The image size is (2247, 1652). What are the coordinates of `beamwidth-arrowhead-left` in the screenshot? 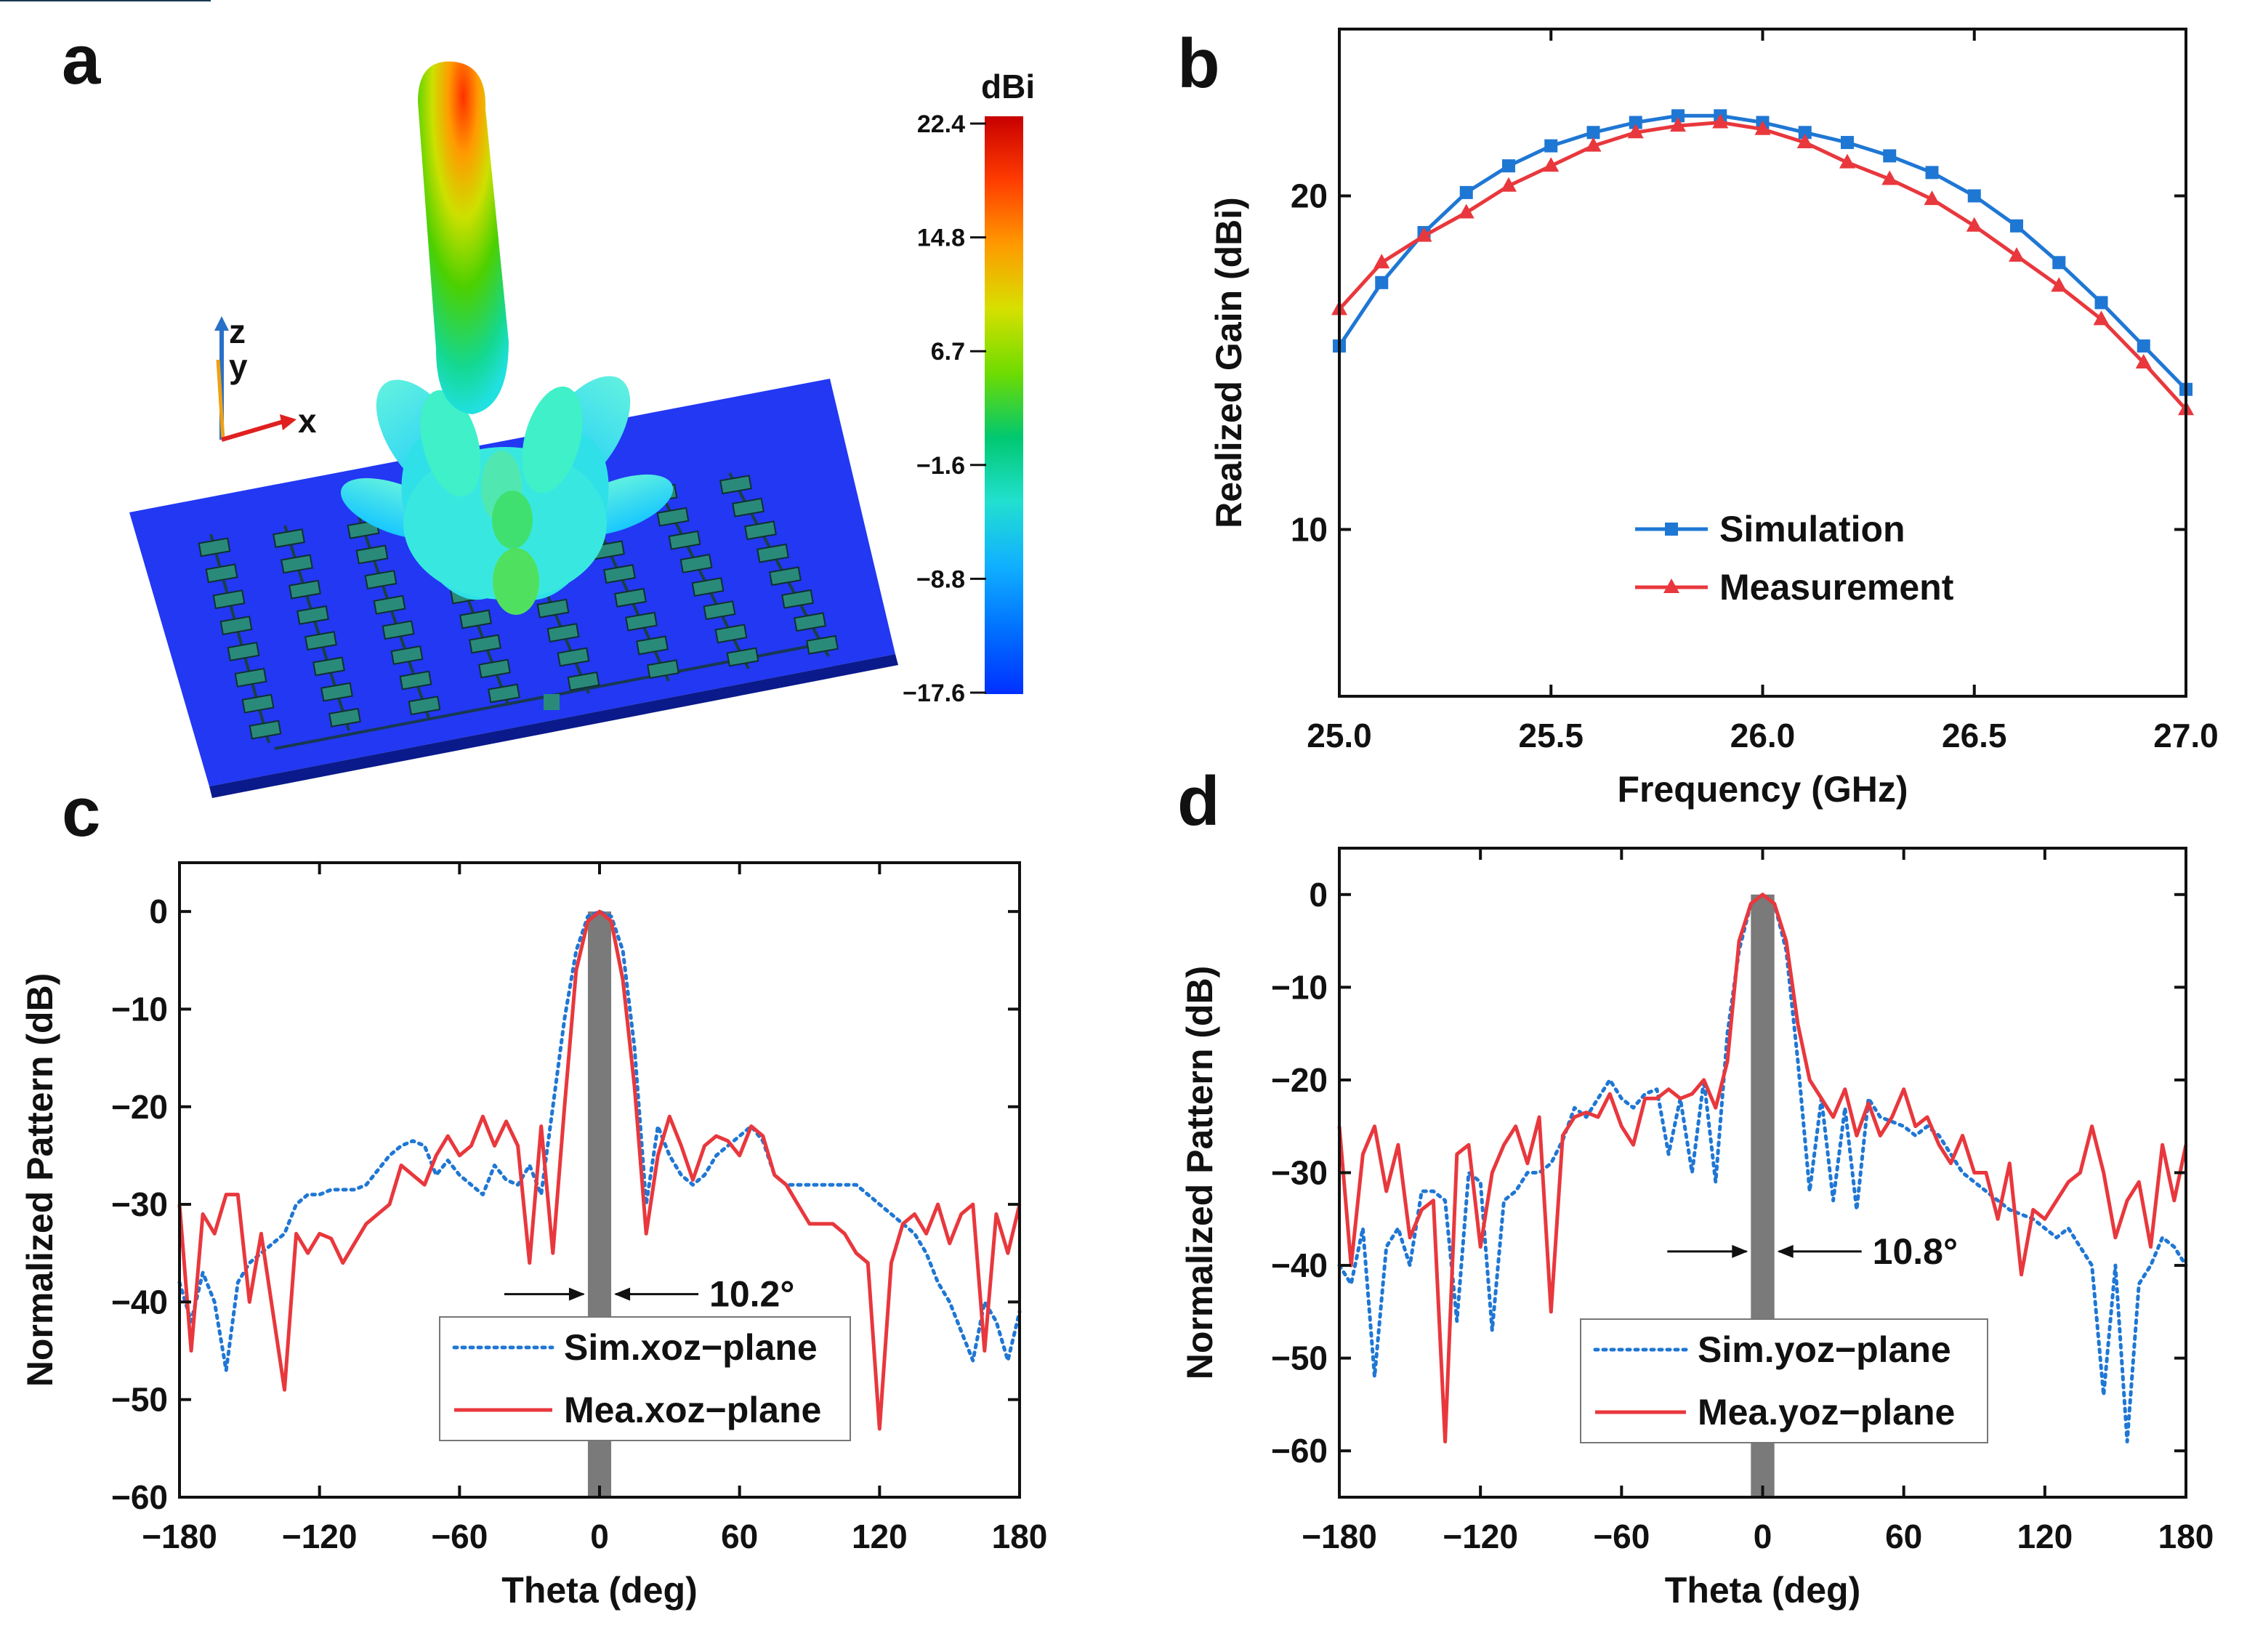 It's located at (1740, 1251).